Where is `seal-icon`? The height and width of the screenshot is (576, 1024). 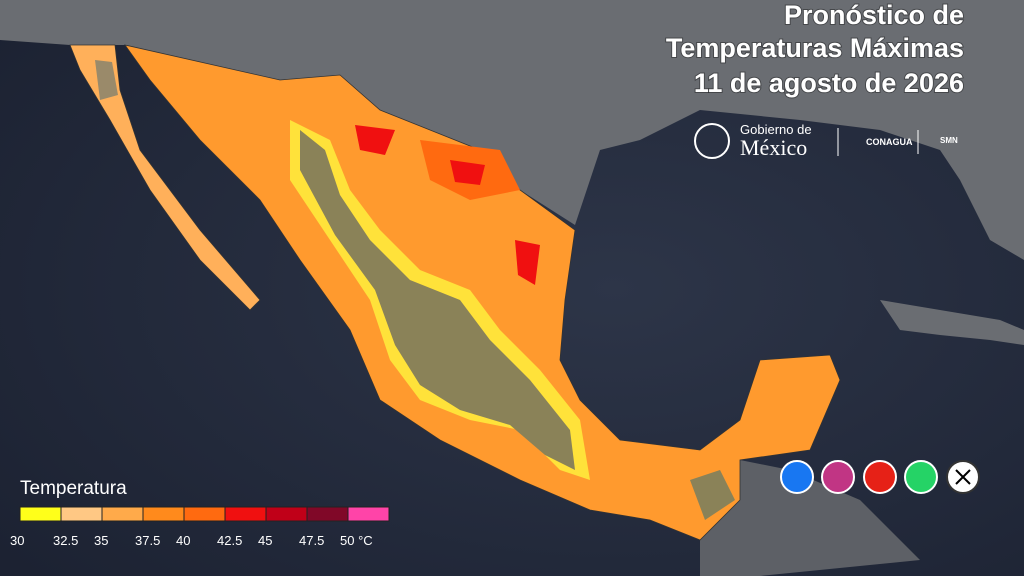 seal-icon is located at coordinates (712, 141).